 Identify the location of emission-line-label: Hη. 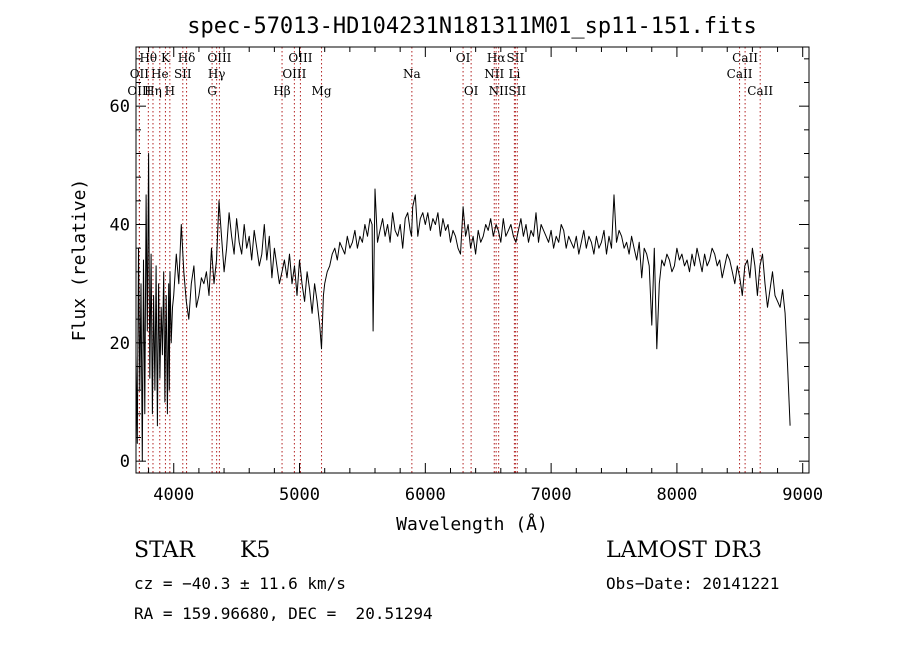
(153, 91).